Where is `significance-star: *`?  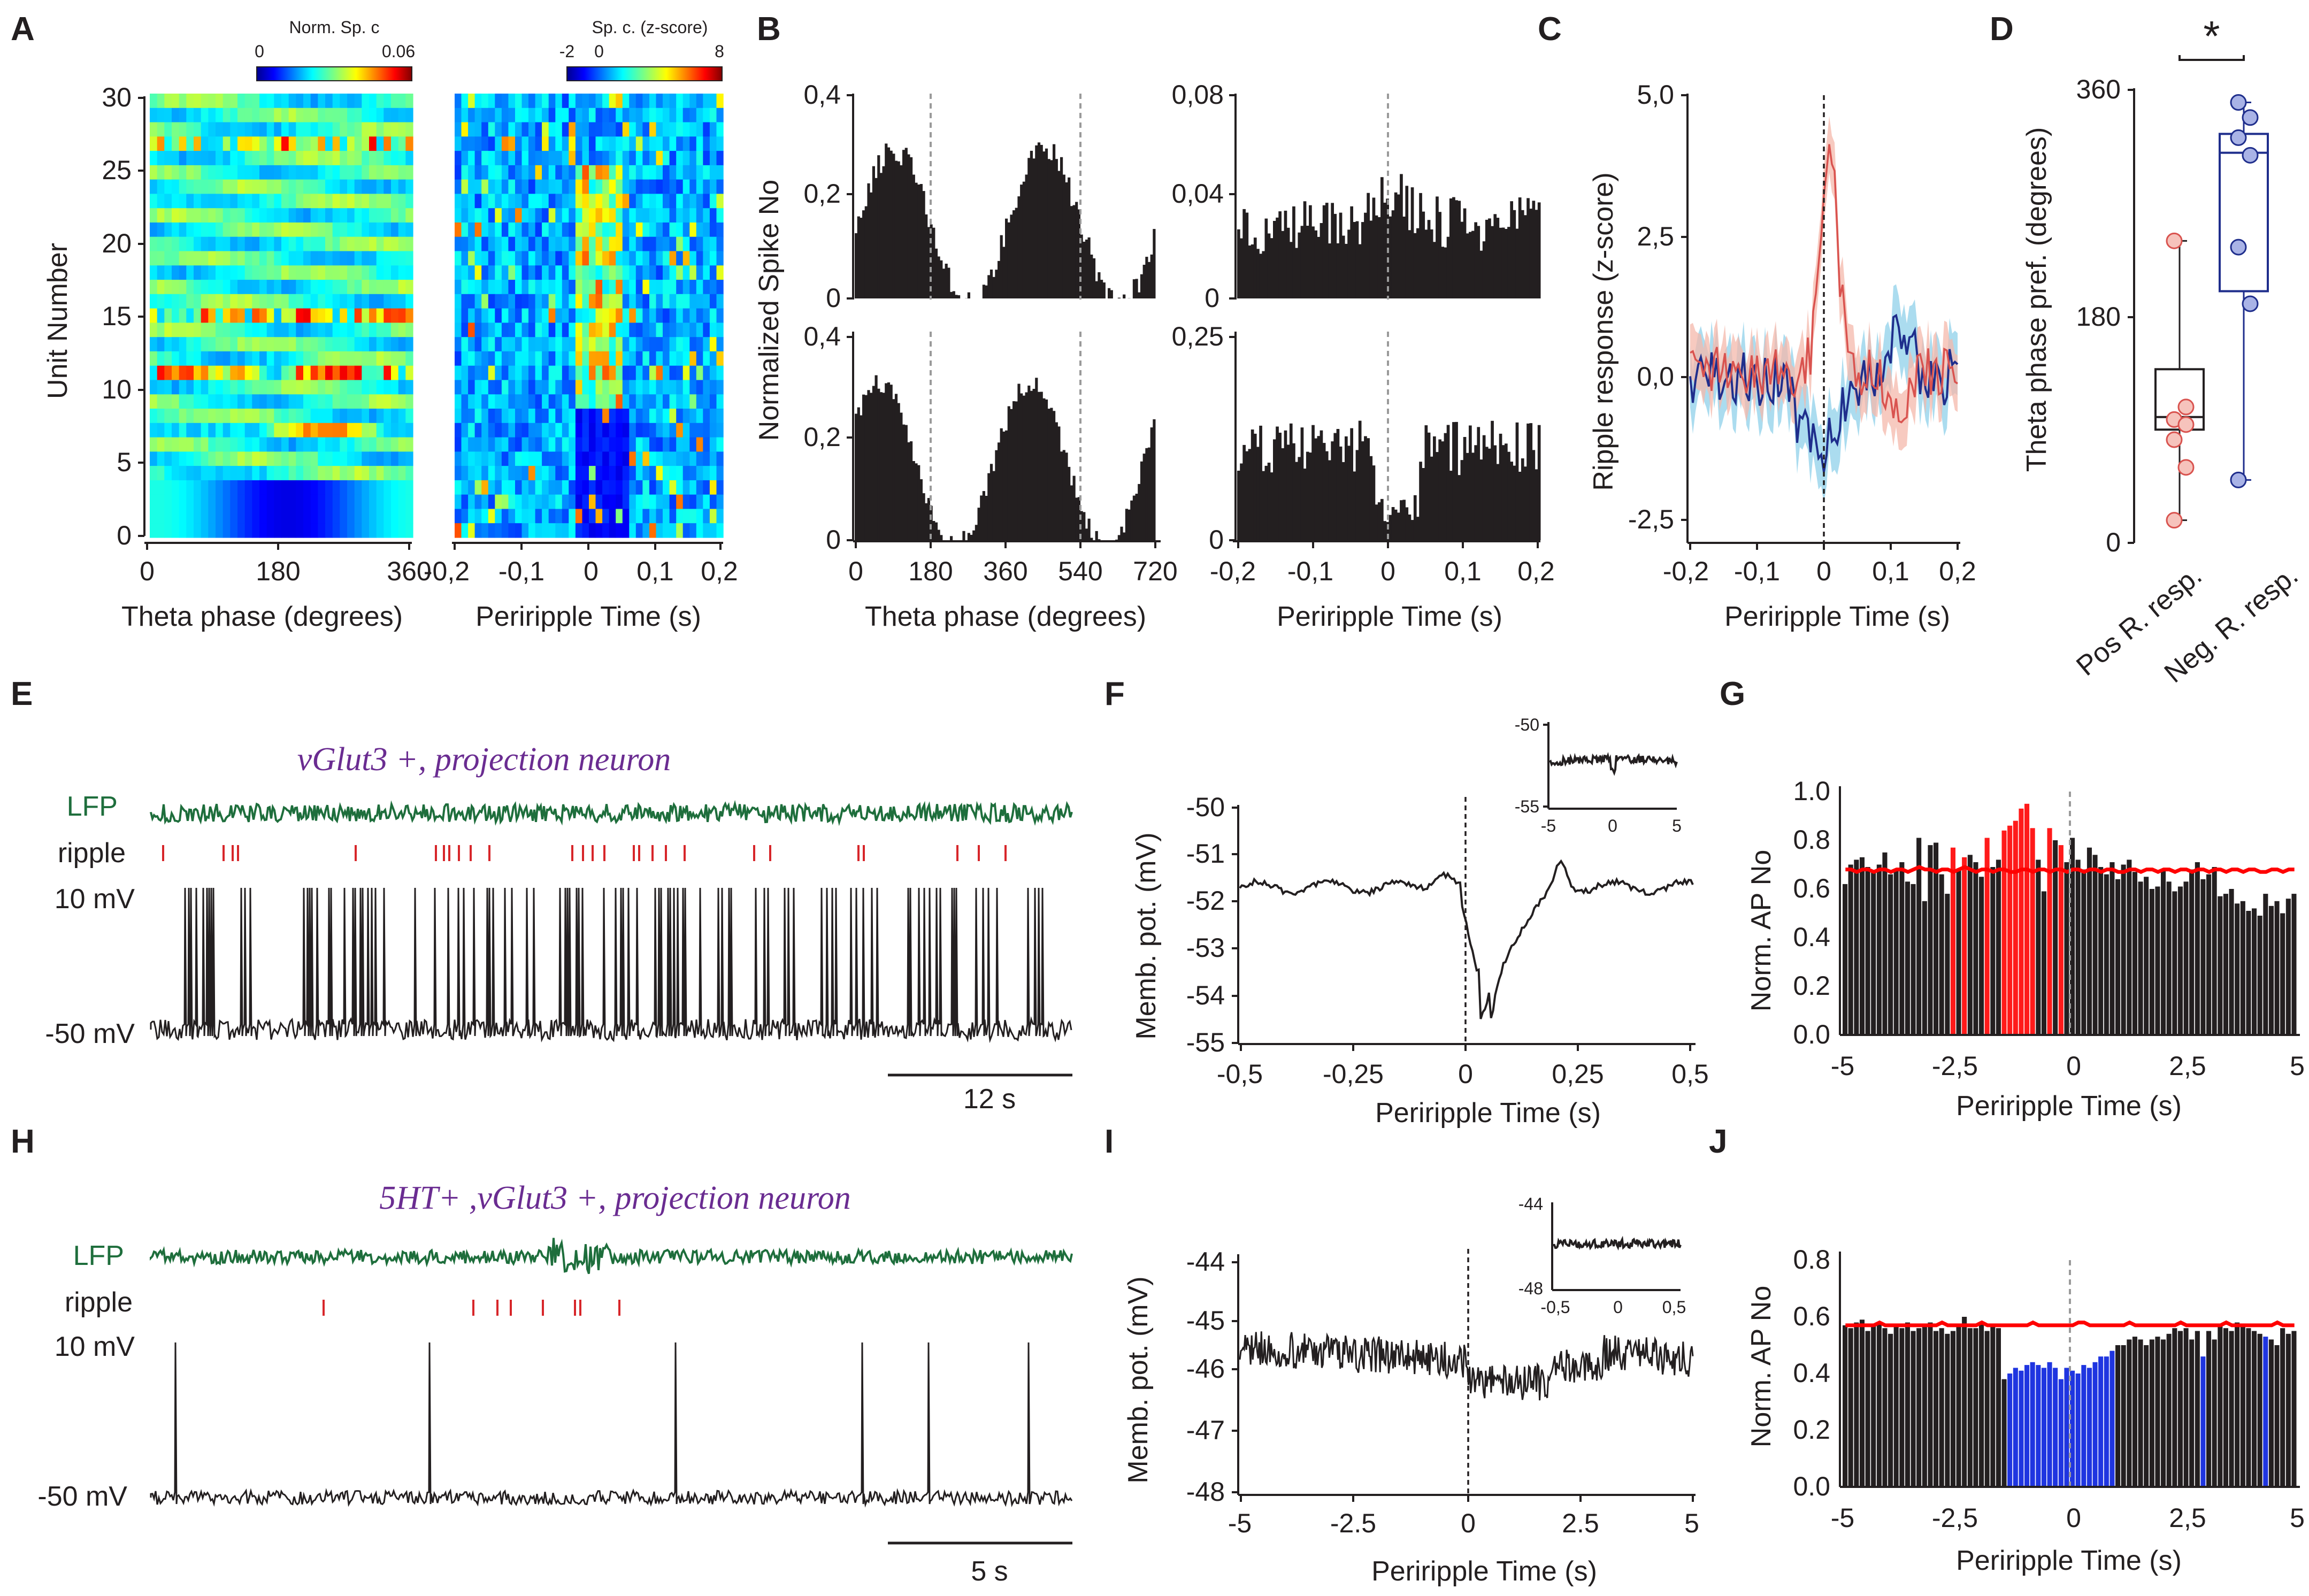 significance-star: * is located at coordinates (2211, 36).